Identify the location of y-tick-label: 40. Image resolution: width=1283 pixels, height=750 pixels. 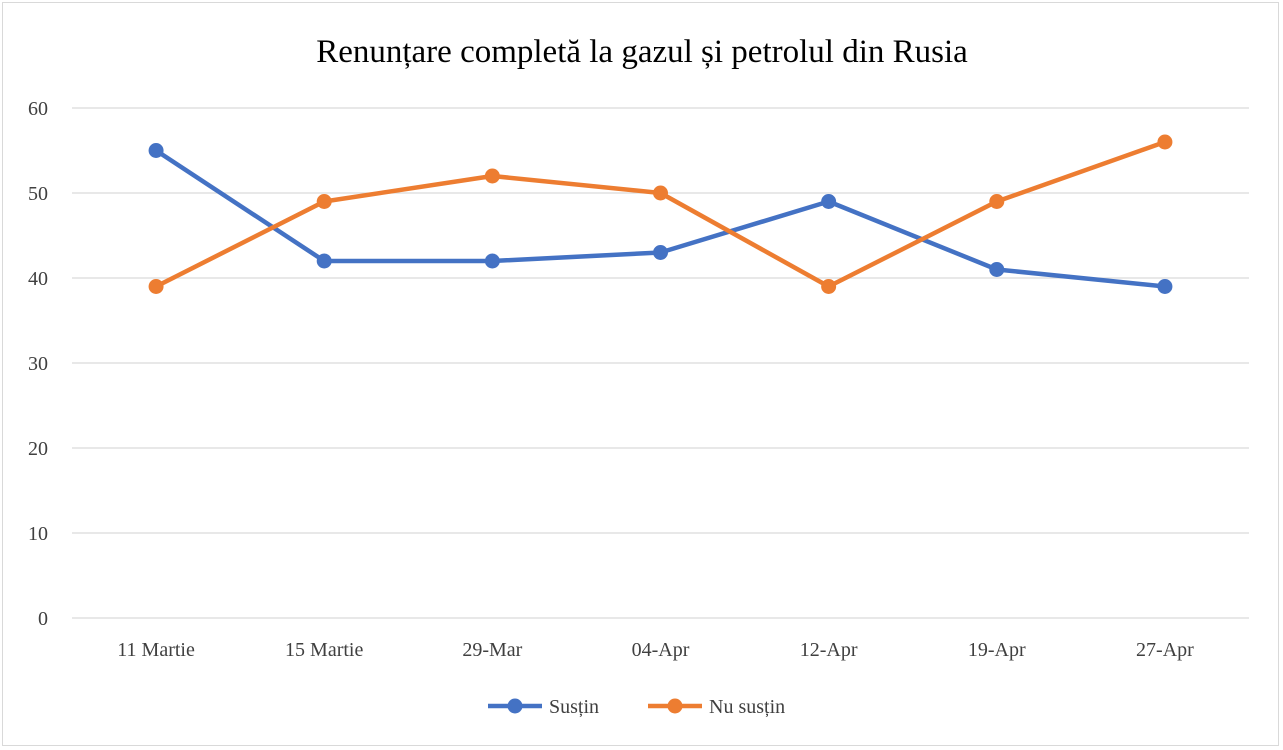
(38, 279).